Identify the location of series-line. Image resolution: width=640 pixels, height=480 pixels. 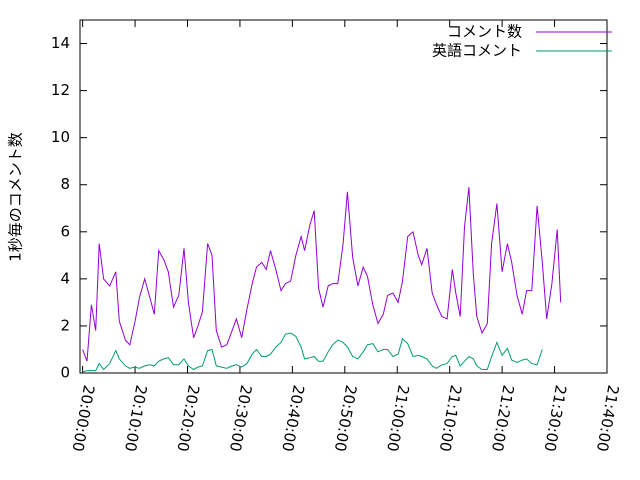
(312, 352).